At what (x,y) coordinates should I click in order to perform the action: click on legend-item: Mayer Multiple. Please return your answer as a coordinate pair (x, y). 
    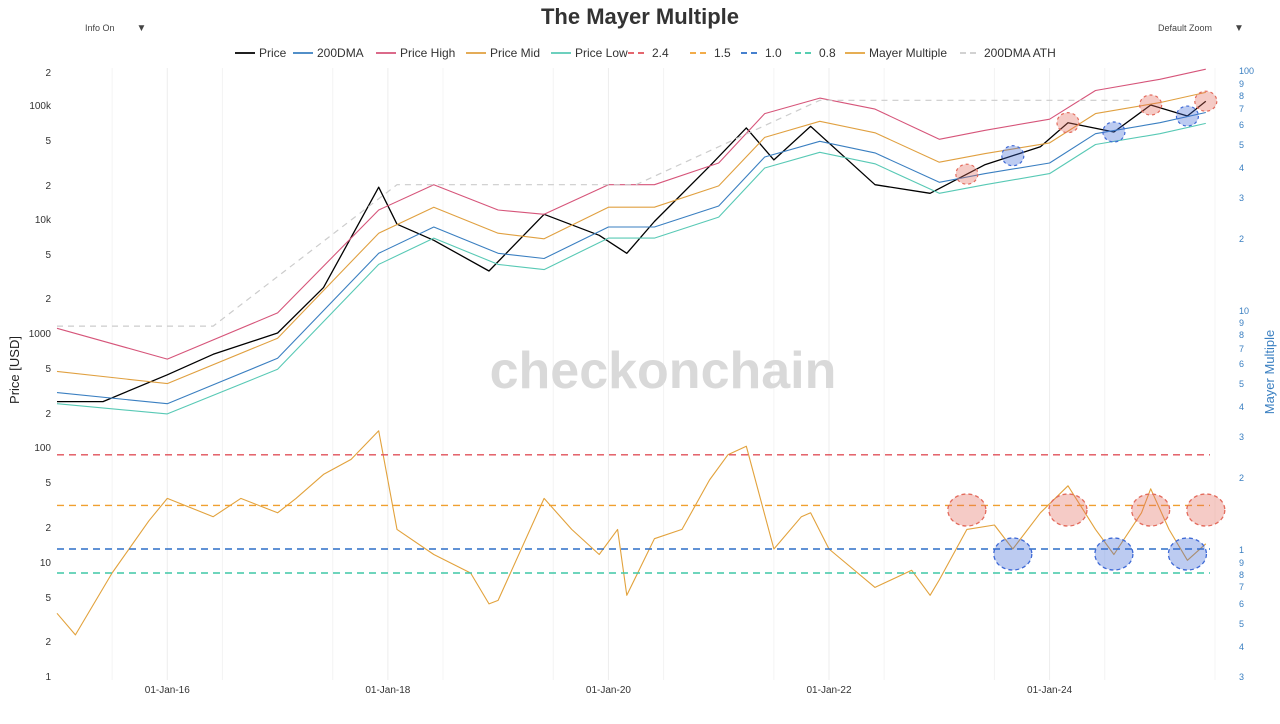
    Looking at the image, I should click on (896, 53).